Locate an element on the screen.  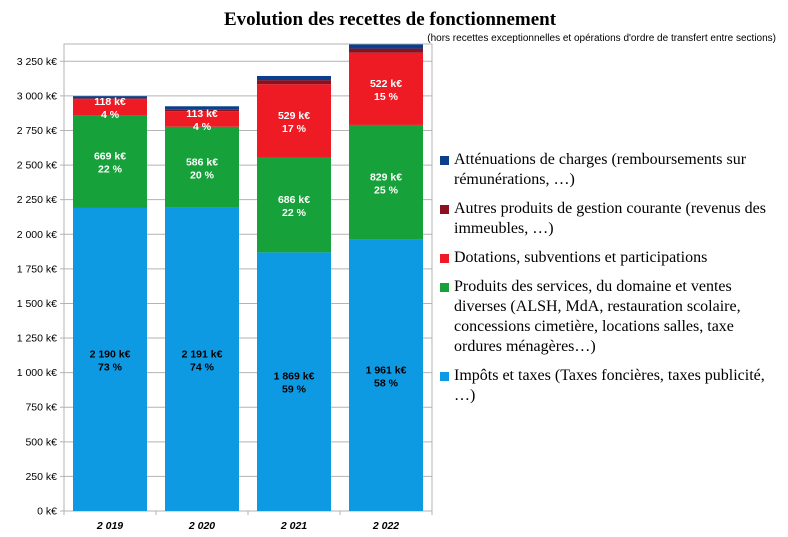
y-tick-label: 250 k€ is located at coordinates (41, 477).